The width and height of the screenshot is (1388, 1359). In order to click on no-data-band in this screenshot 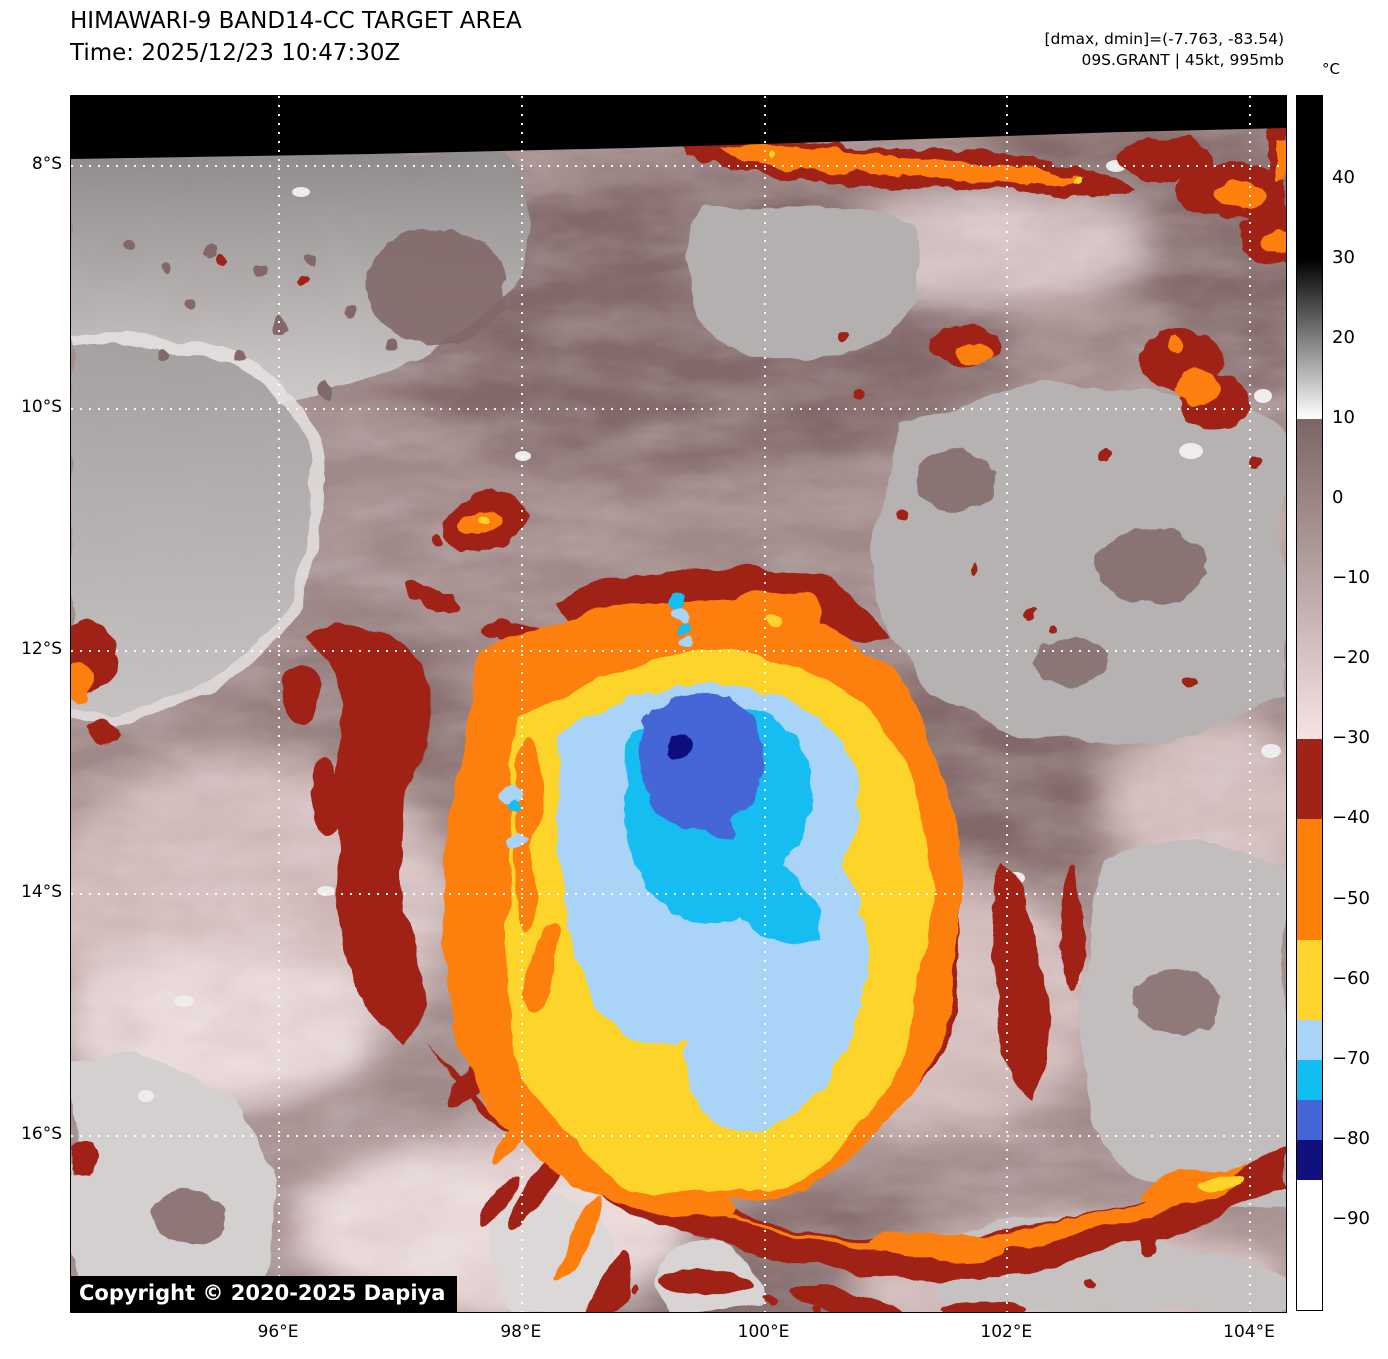, I will do `click(678, 127)`.